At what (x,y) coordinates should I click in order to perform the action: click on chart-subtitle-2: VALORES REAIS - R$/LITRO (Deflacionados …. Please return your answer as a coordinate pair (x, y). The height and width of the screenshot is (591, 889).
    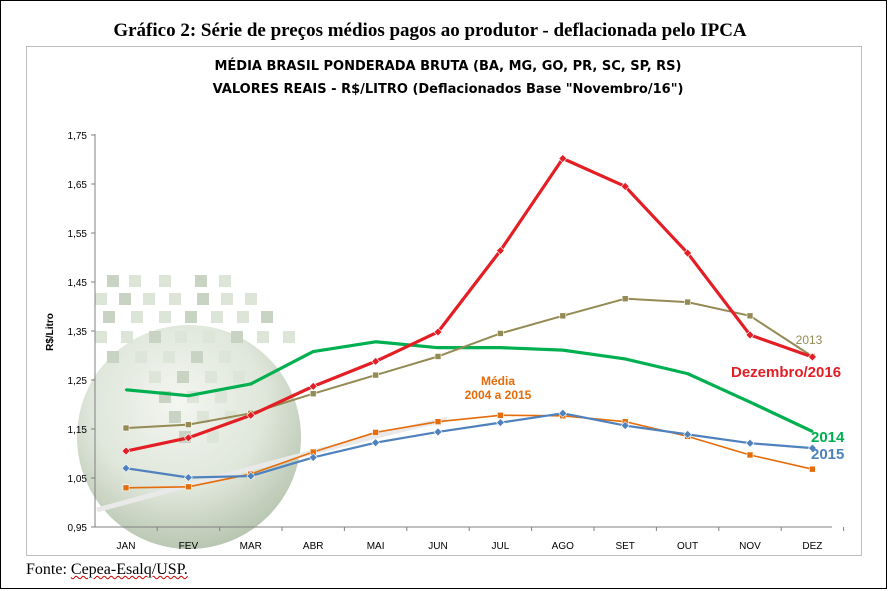
    Looking at the image, I should click on (448, 89).